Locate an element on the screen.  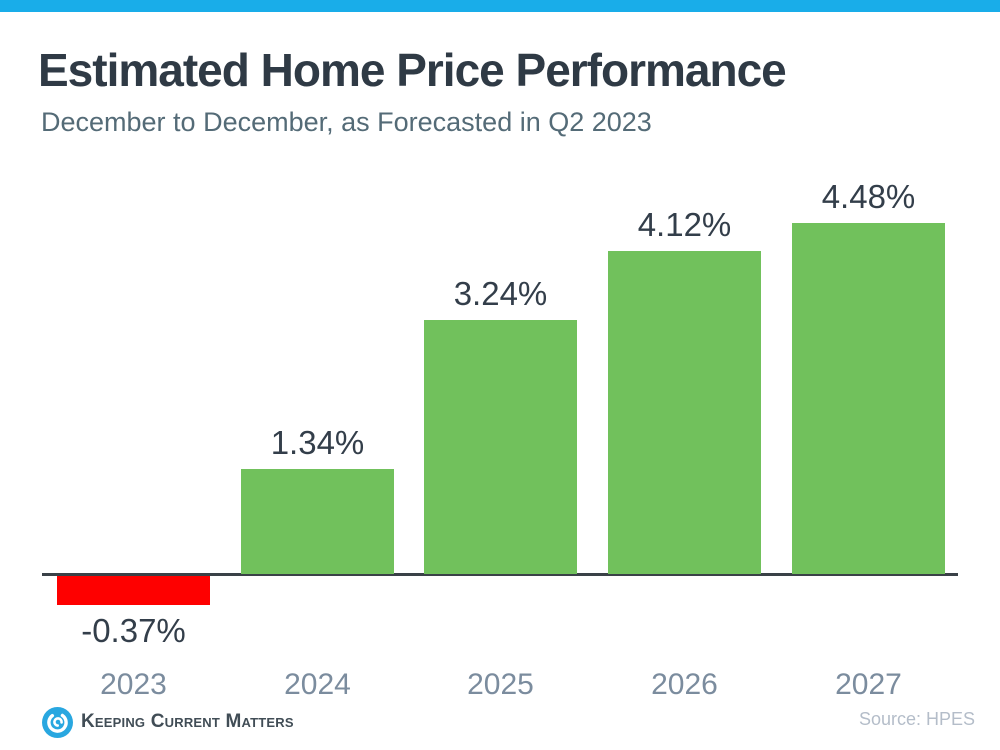
bar-2027 is located at coordinates (868, 398).